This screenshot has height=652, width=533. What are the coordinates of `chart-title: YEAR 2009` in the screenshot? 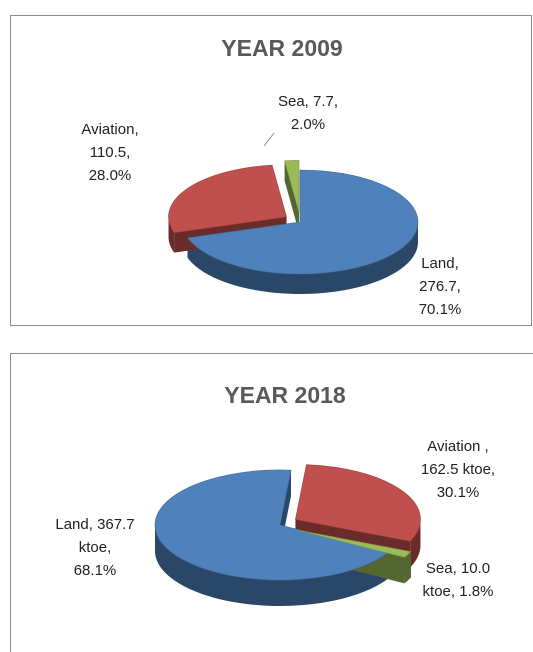 It's located at (281, 48).